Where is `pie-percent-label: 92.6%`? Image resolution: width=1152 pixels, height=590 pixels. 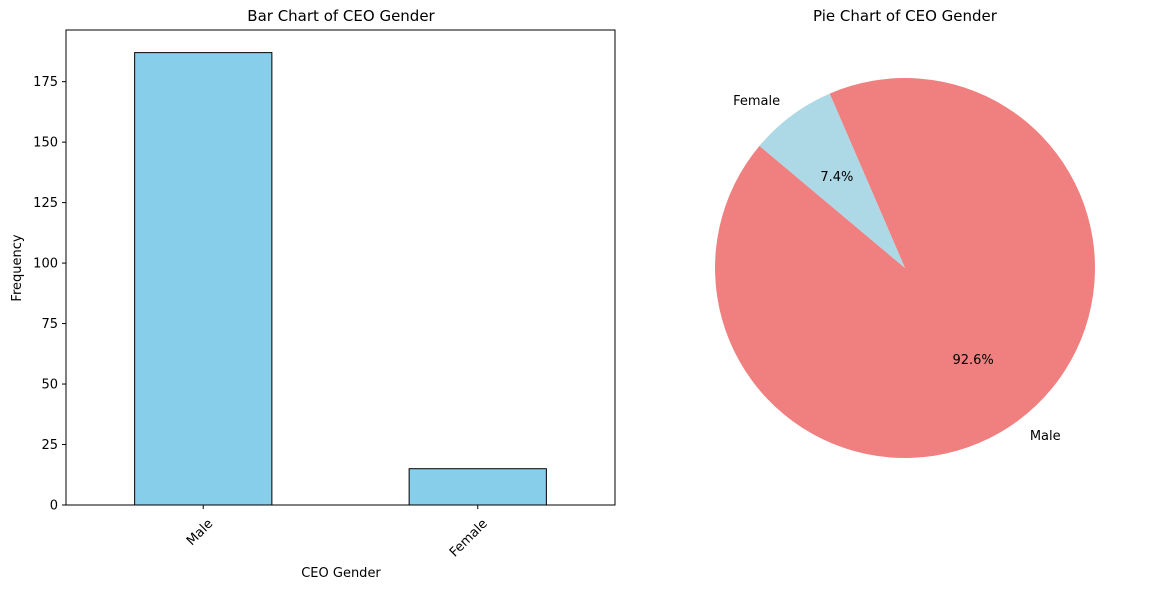 pie-percent-label: 92.6% is located at coordinates (972, 360).